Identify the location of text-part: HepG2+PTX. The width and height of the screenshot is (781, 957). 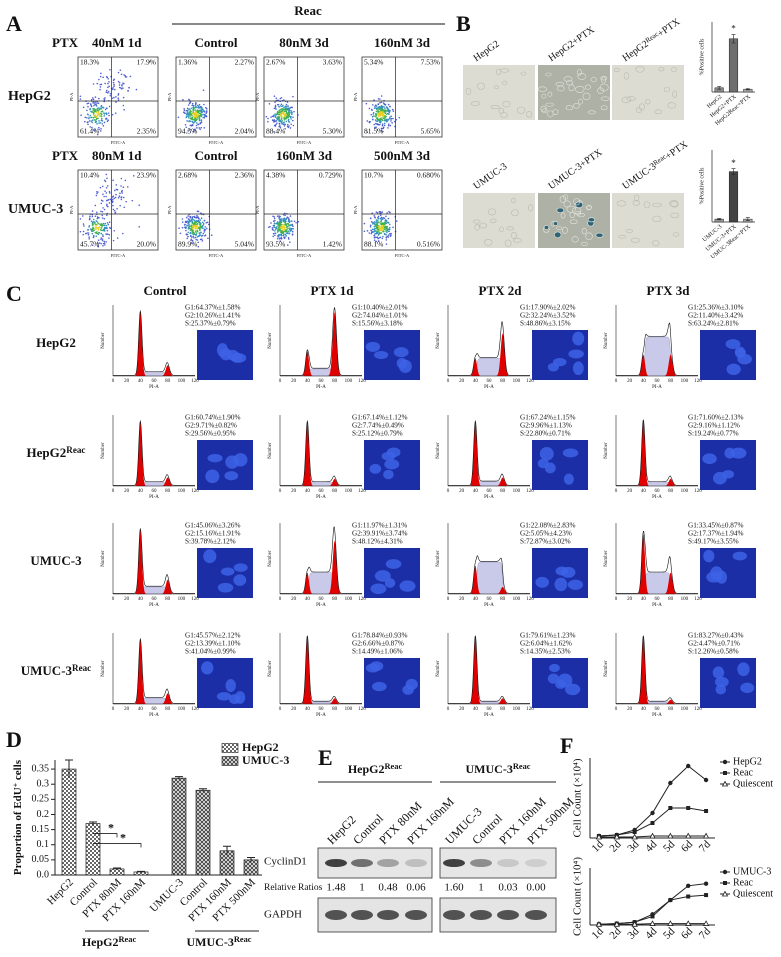
(572, 44).